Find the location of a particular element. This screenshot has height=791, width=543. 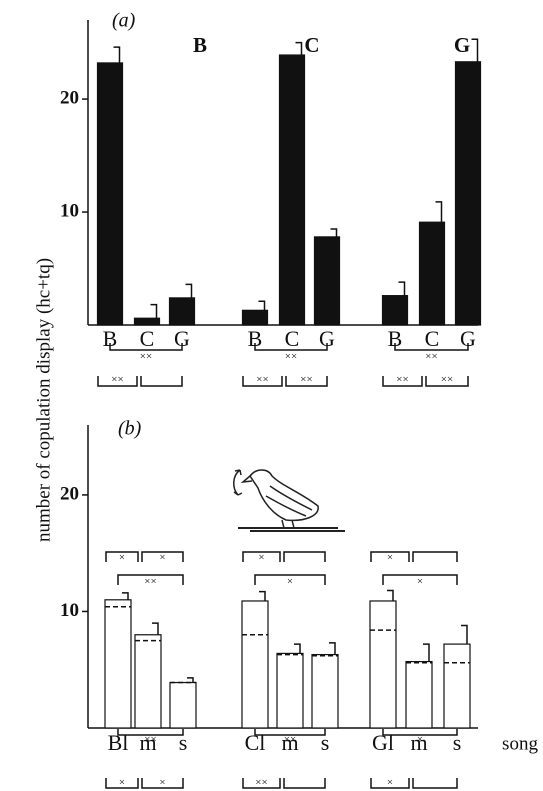

bird-illustration is located at coordinates (289, 500).